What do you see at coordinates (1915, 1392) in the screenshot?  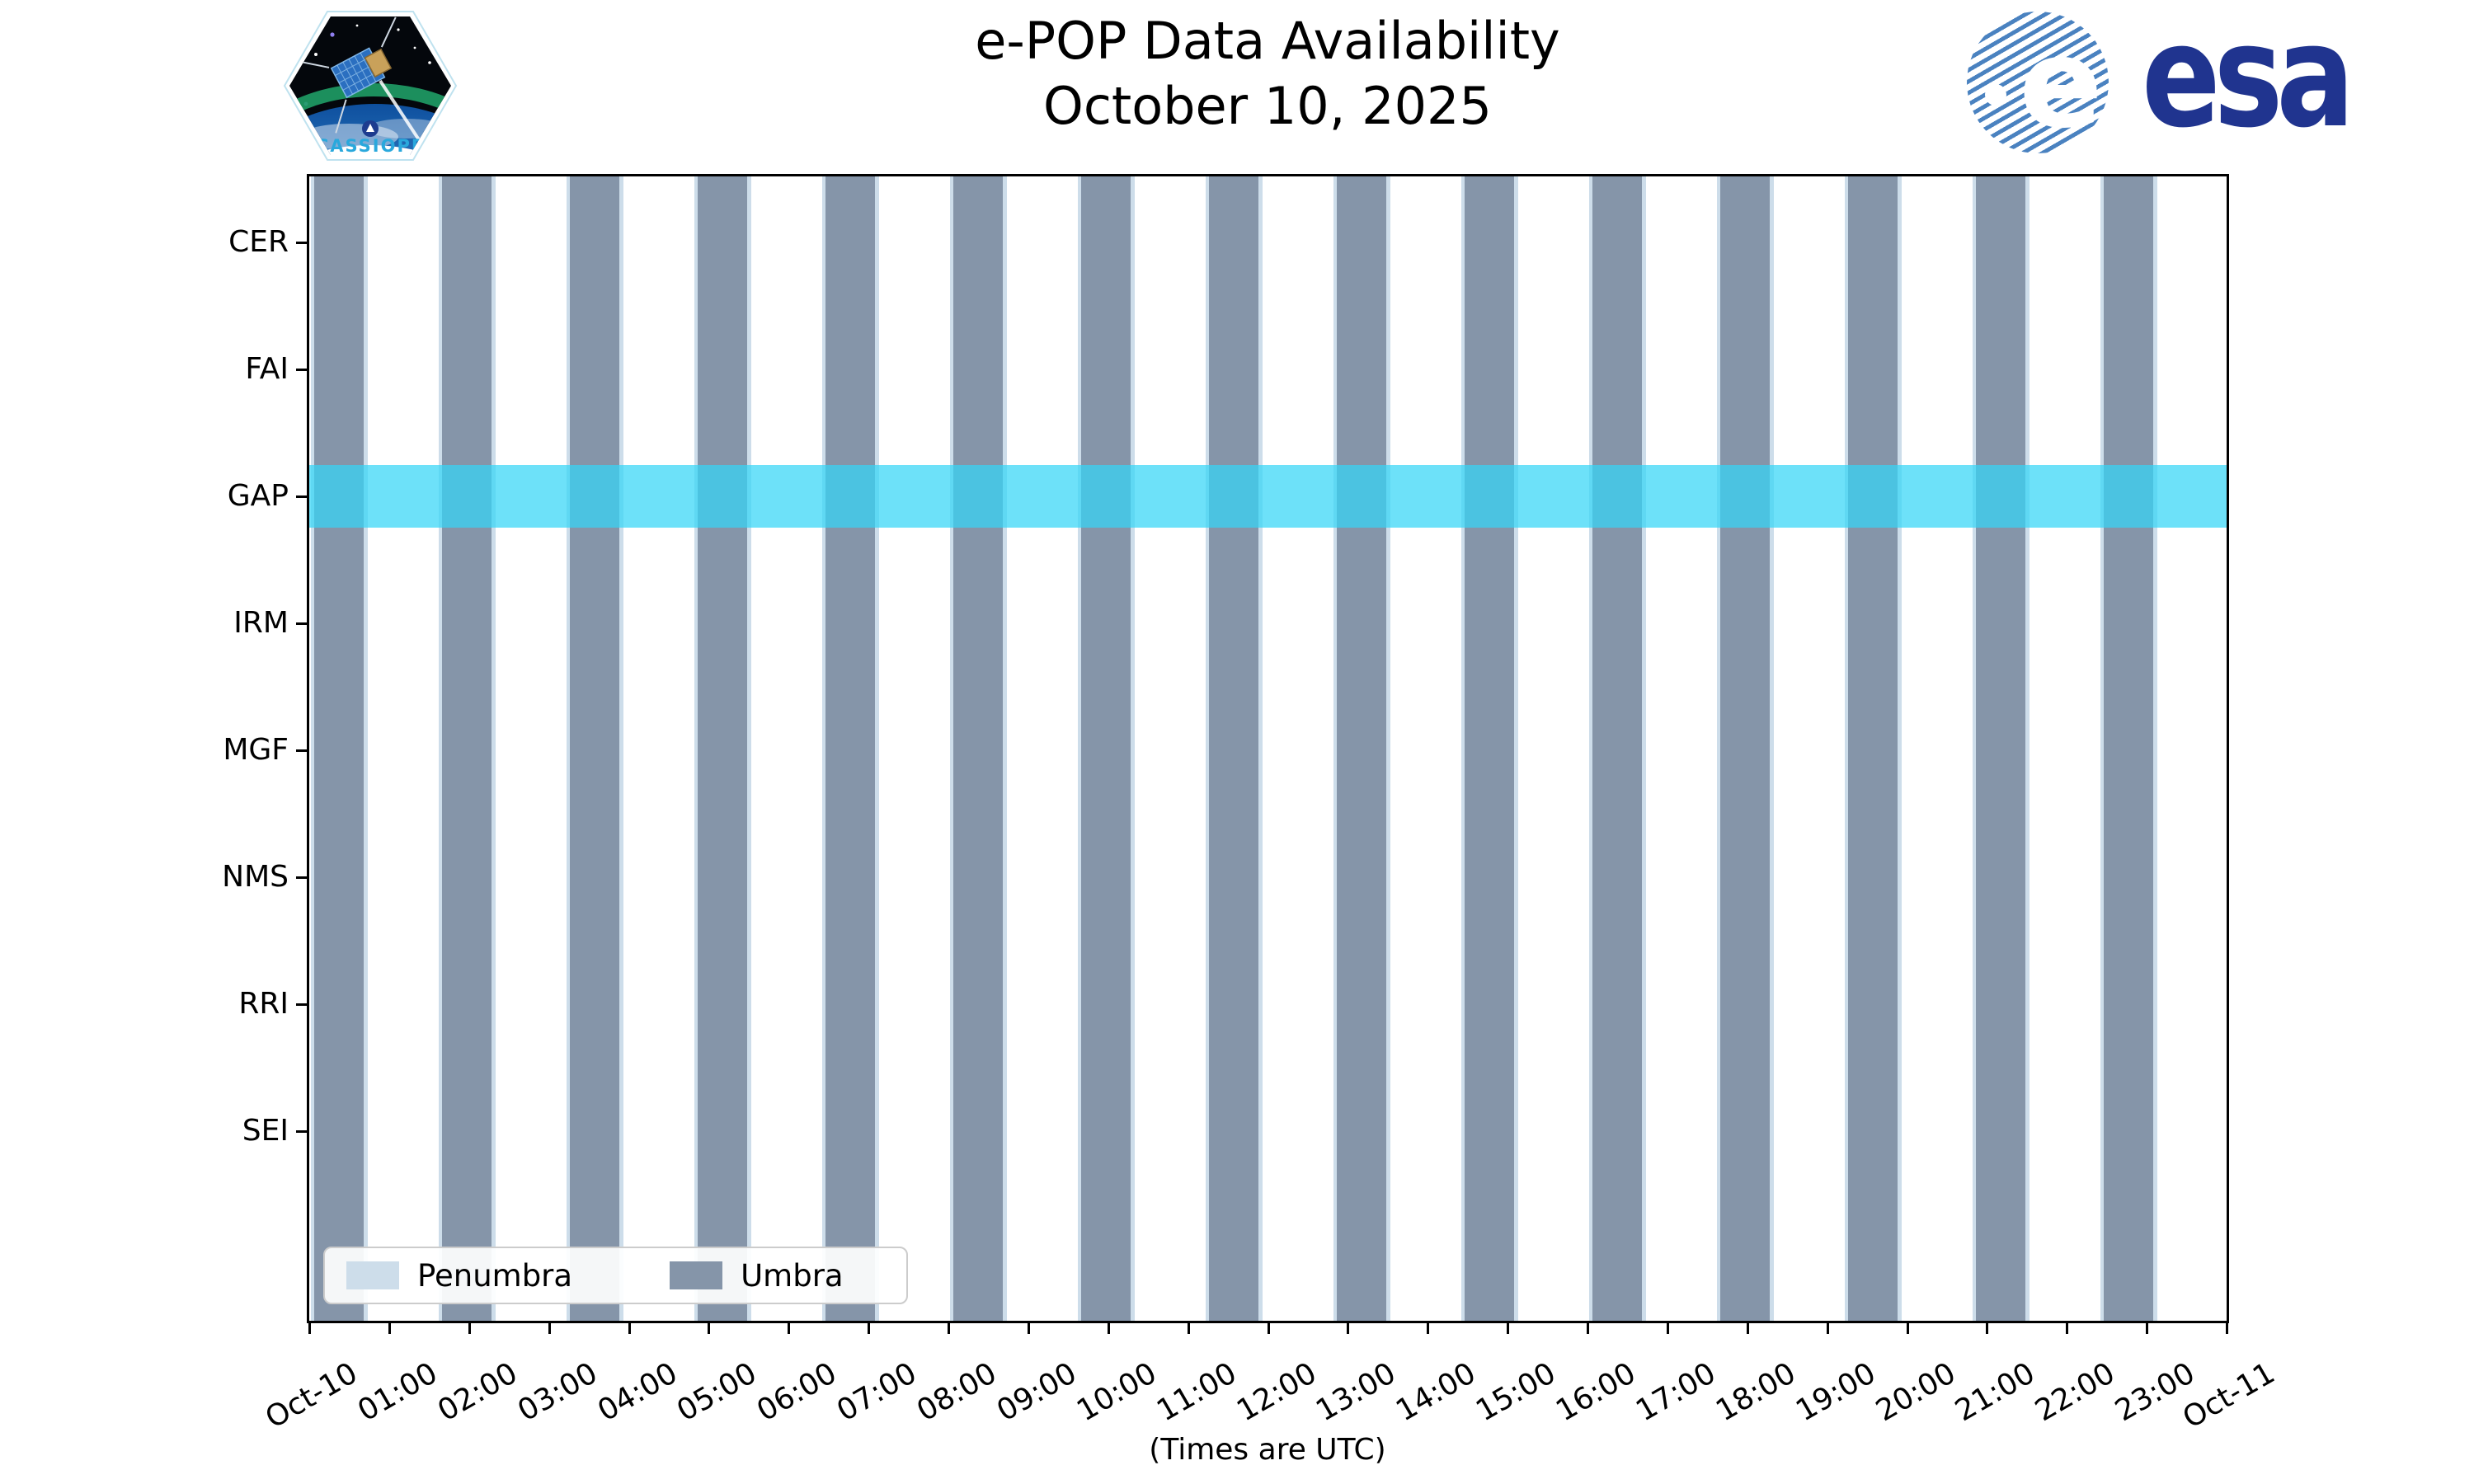 I see `x-tick-label: 20:00` at bounding box center [1915, 1392].